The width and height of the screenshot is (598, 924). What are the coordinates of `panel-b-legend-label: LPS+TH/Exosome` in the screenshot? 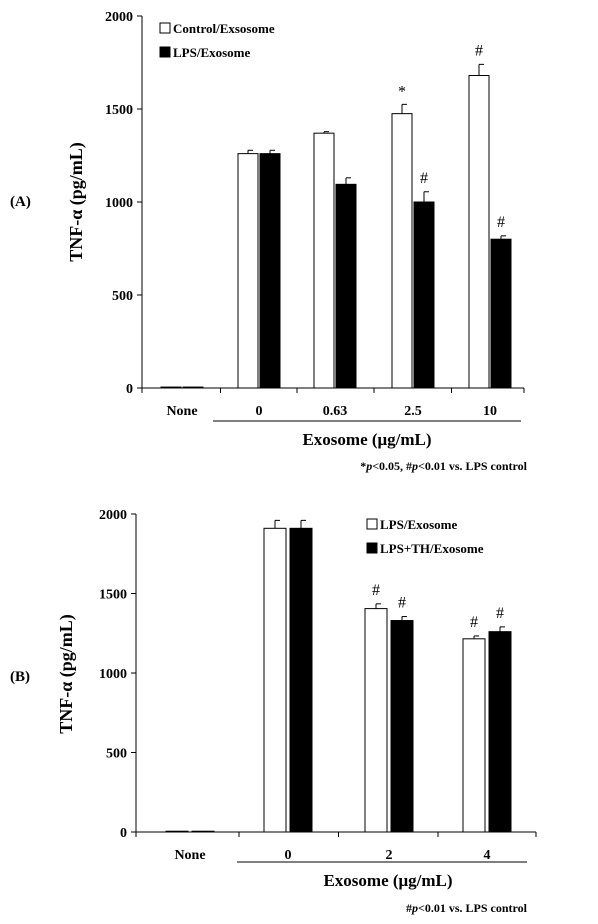 It's located at (432, 548).